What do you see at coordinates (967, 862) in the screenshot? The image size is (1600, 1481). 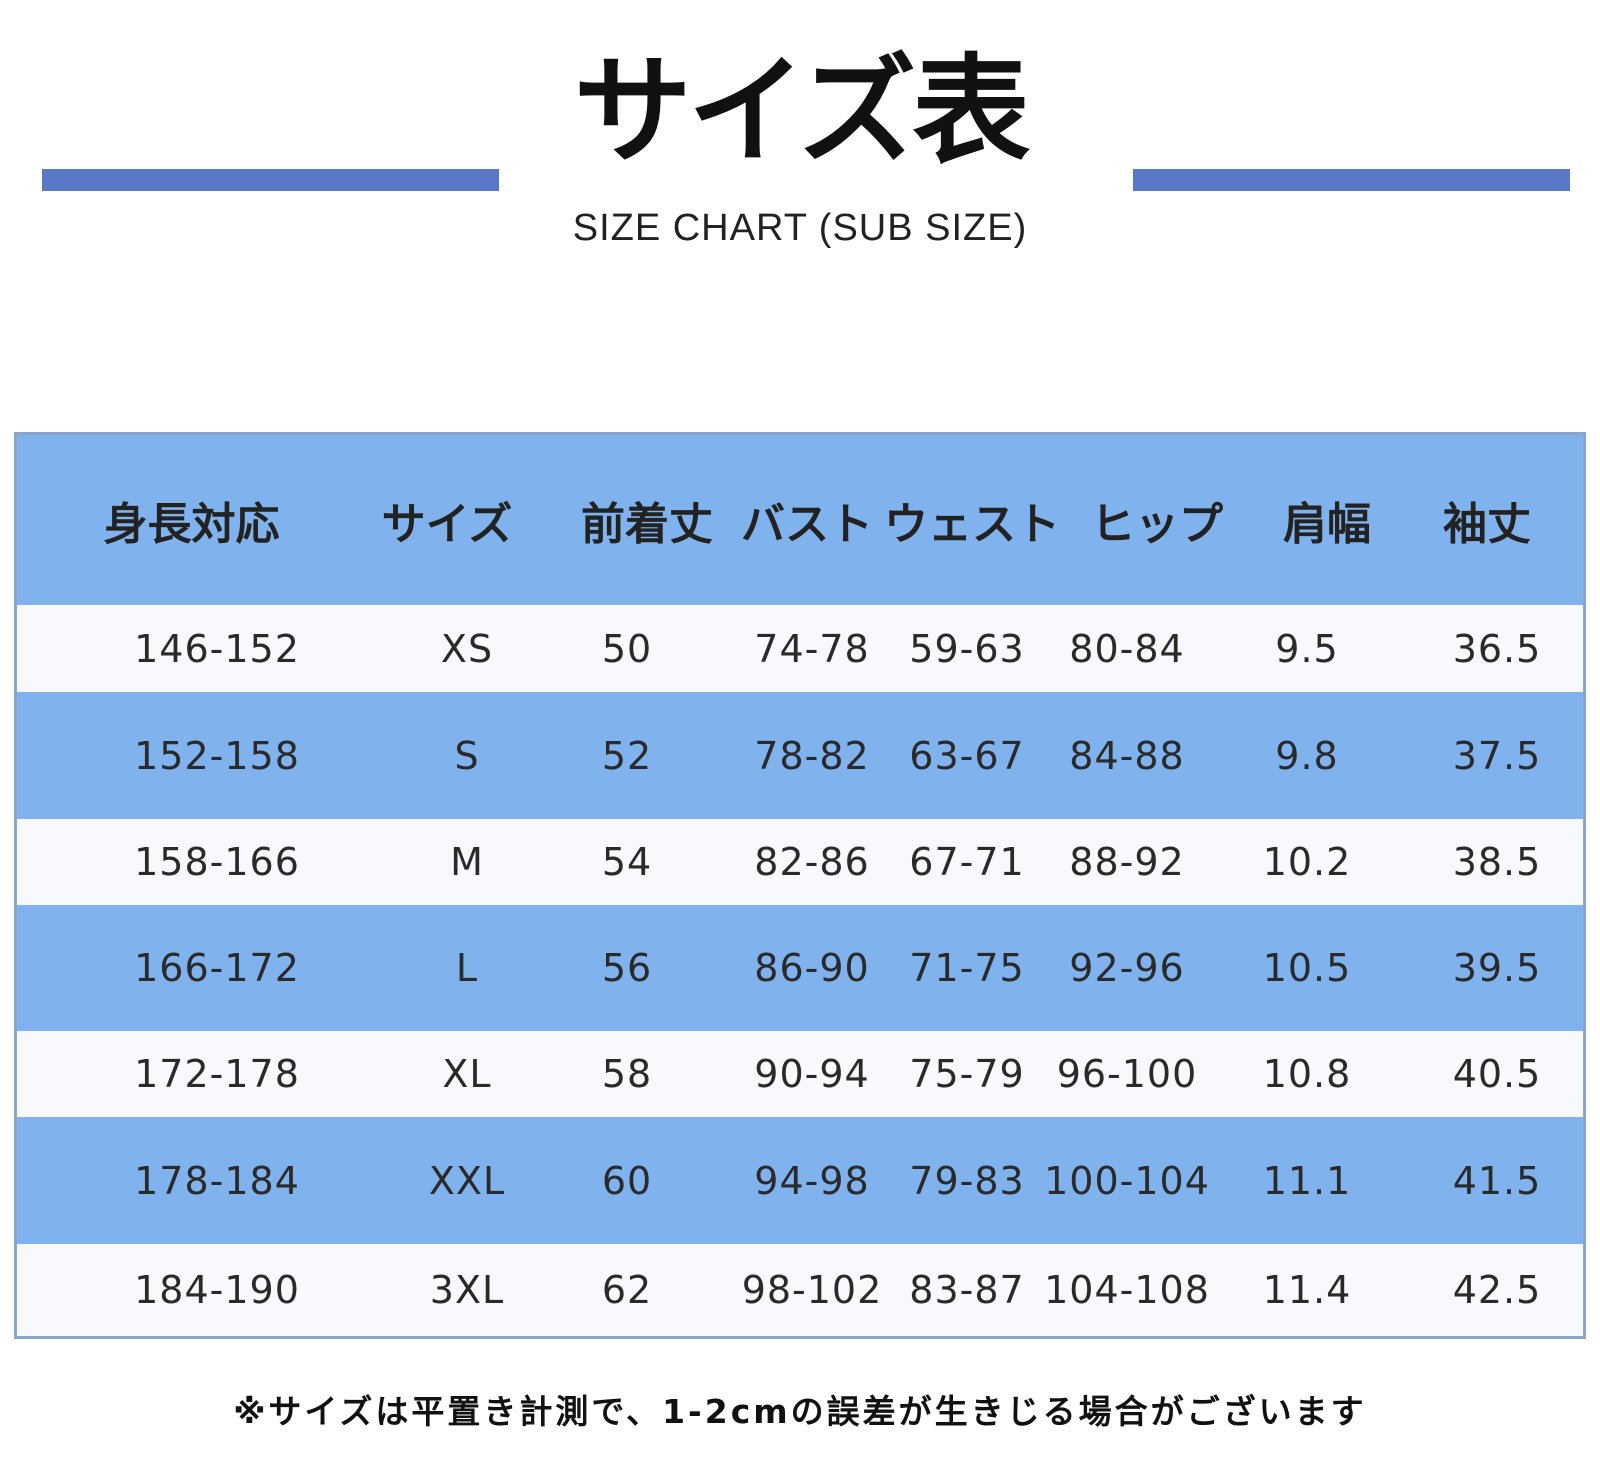 I see `cell-waist: 67-71` at bounding box center [967, 862].